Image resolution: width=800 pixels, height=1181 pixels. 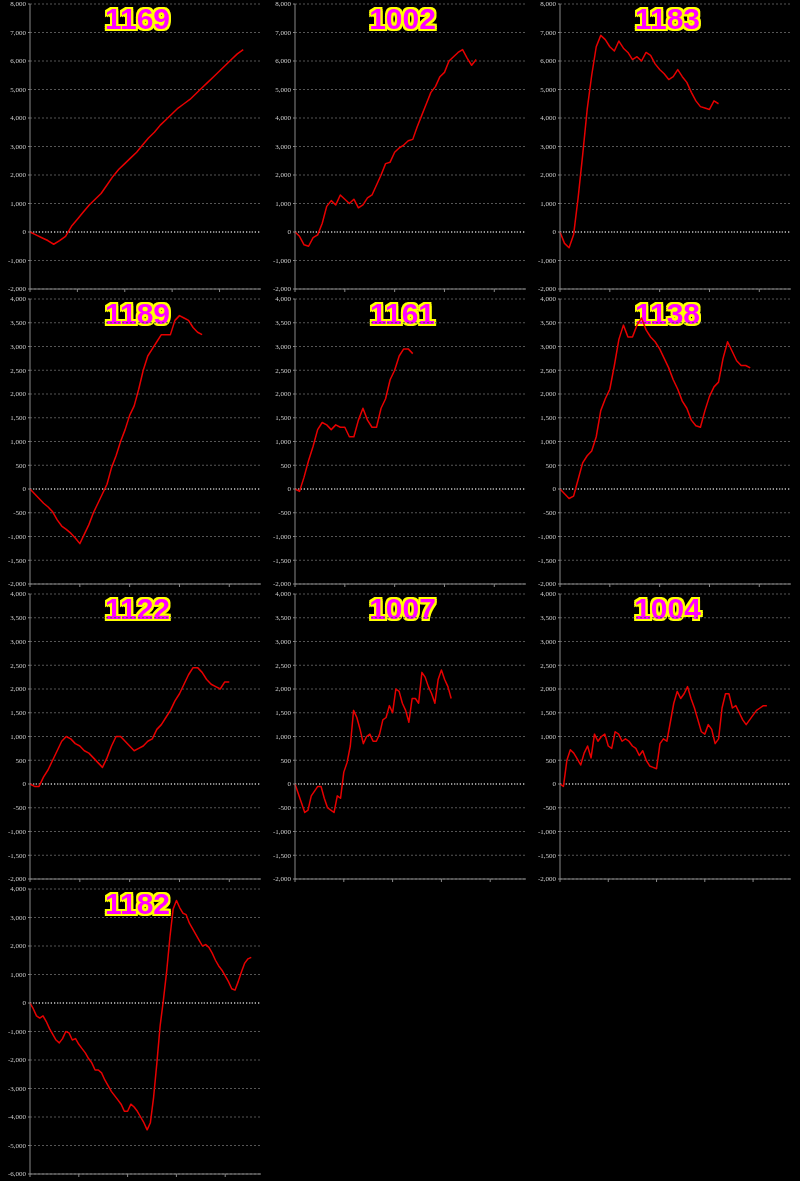 I want to click on chart-title: 1002, so click(x=402, y=18).